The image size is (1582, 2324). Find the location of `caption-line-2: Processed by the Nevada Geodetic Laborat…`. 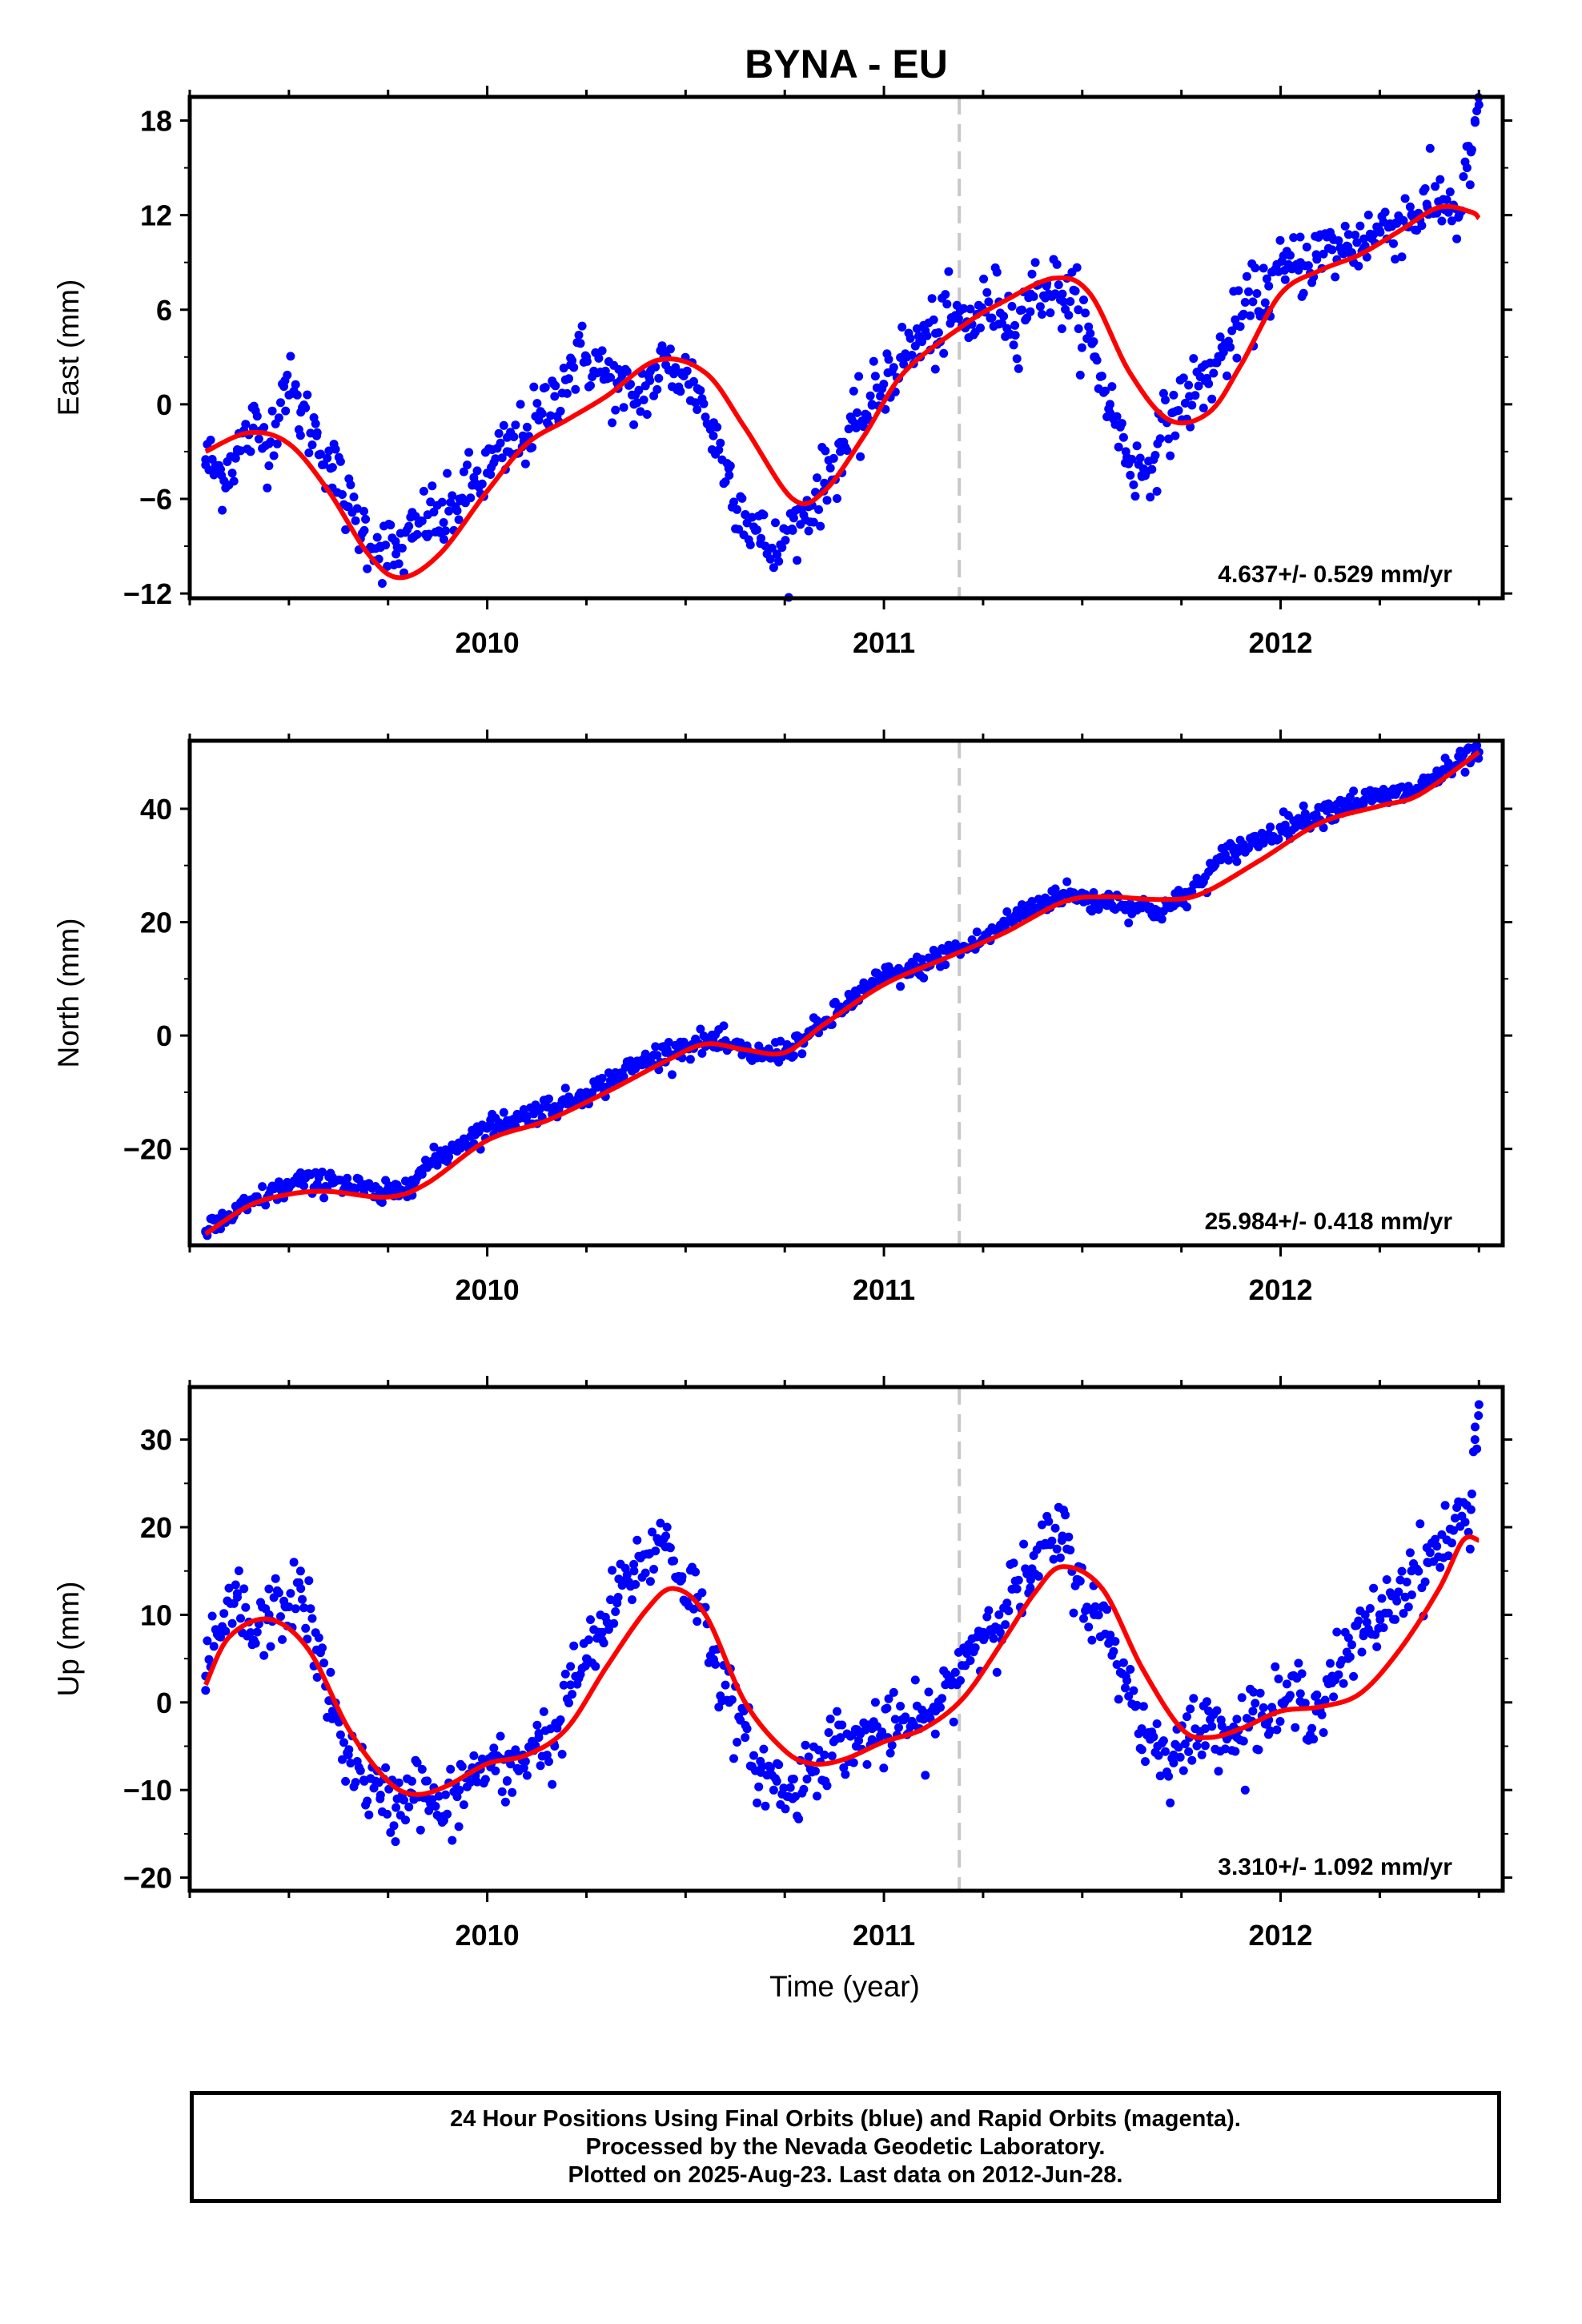

caption-line-2: Processed by the Nevada Geodetic Laborat… is located at coordinates (846, 2146).